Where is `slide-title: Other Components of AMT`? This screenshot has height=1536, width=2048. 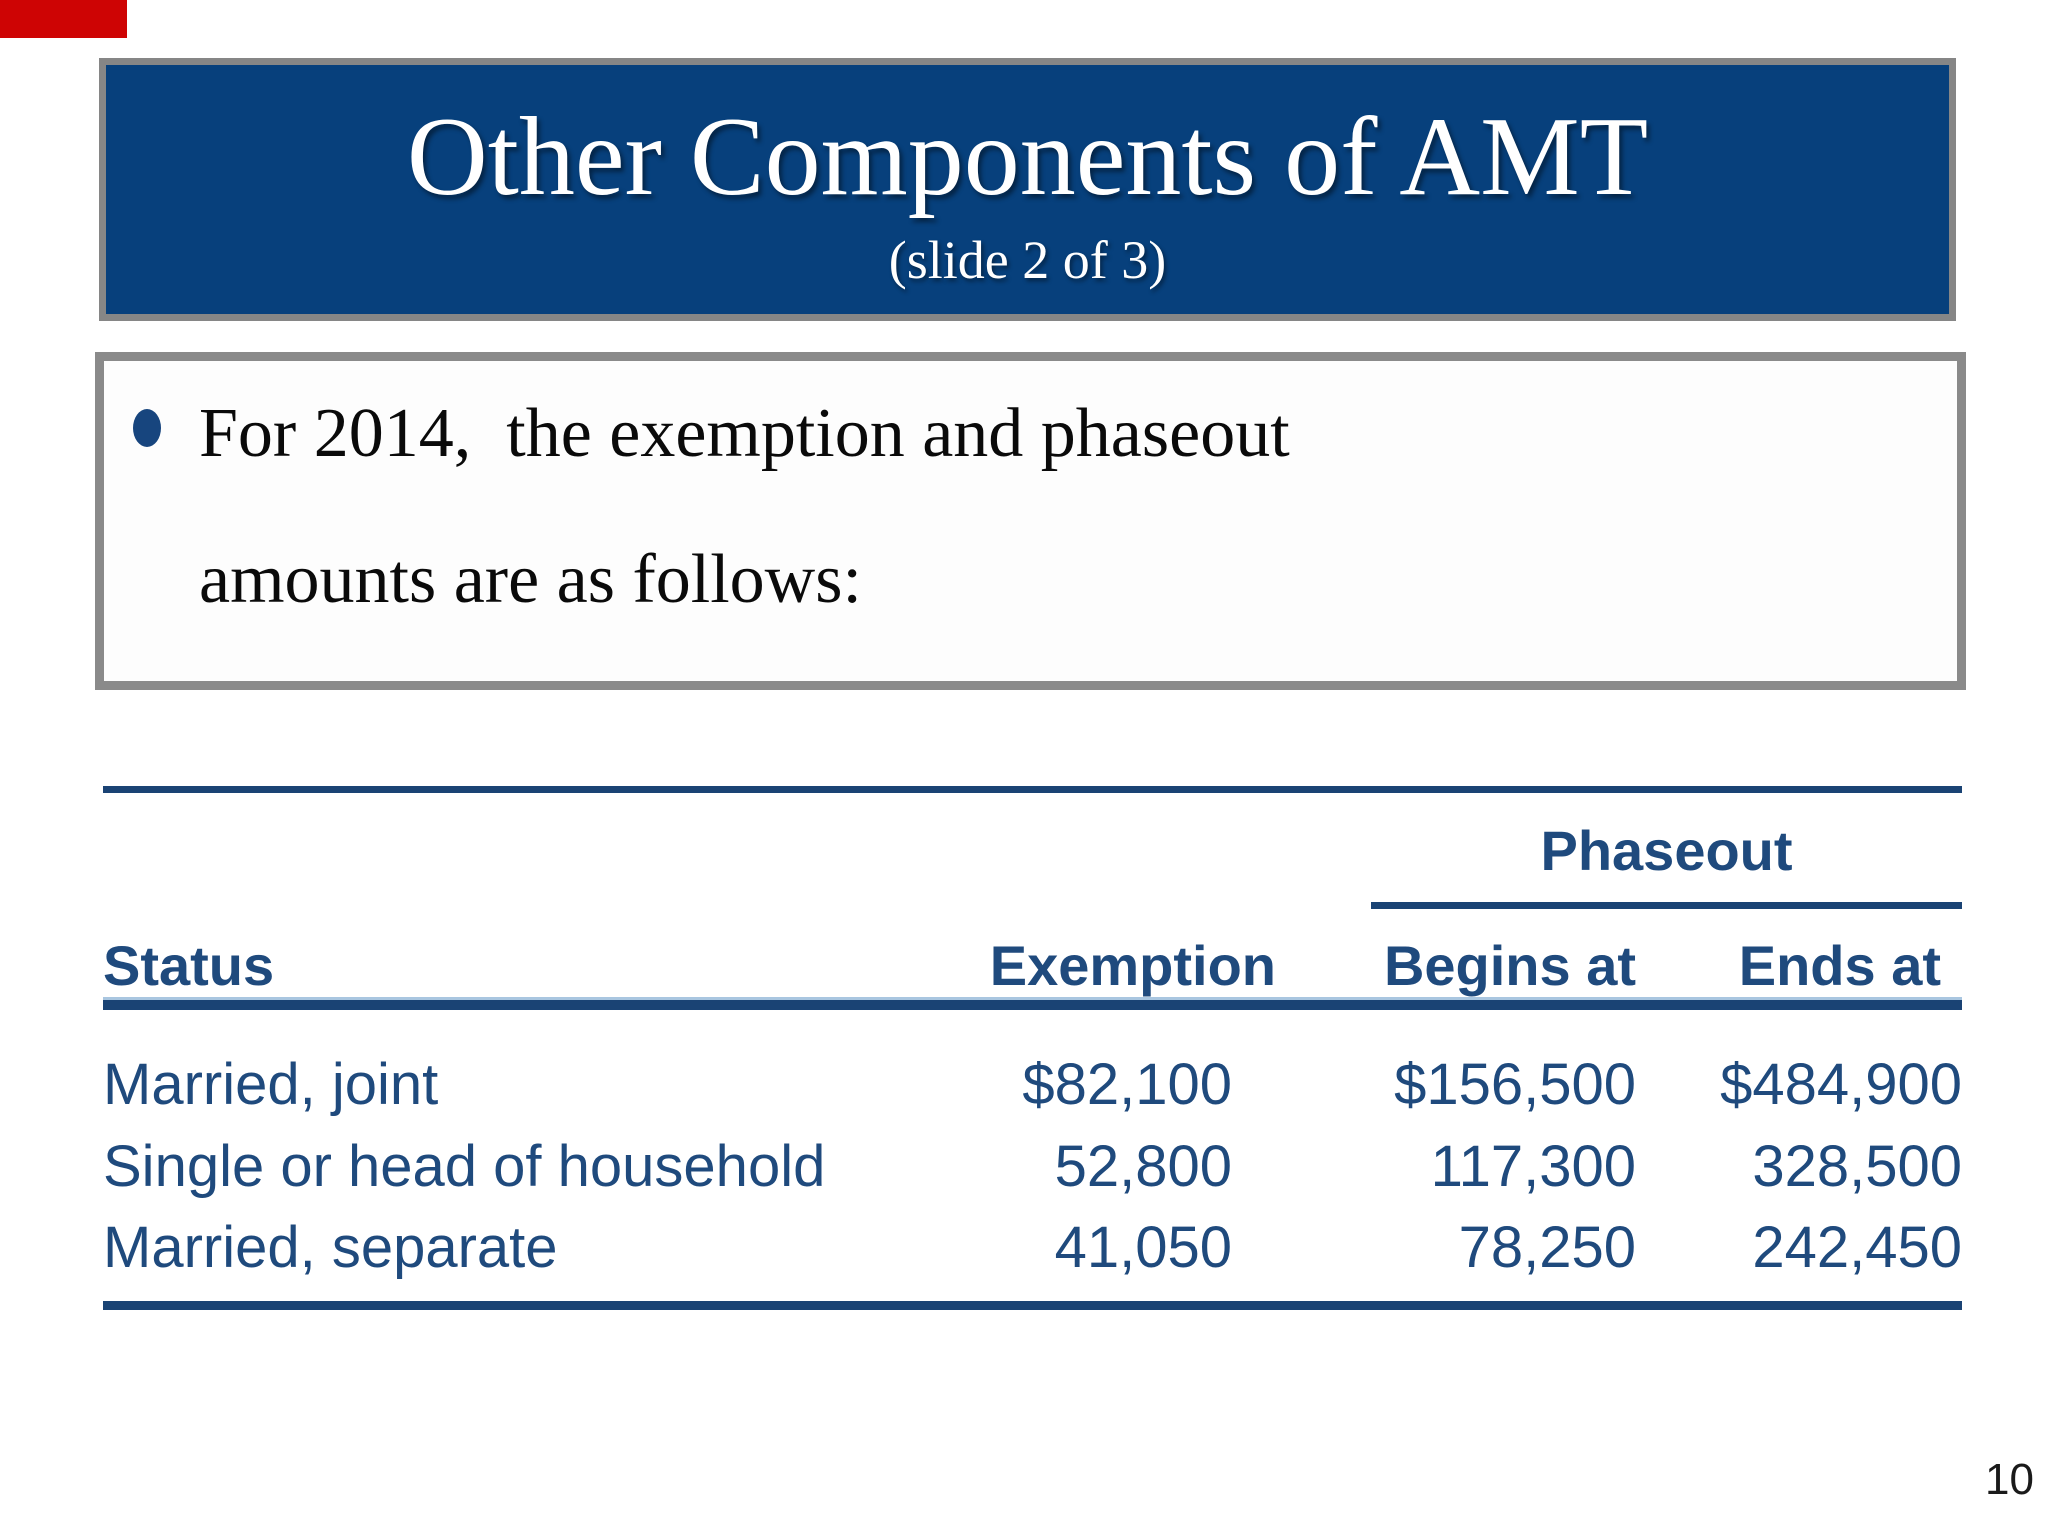
slide-title: Other Components of AMT is located at coordinates (1027, 156).